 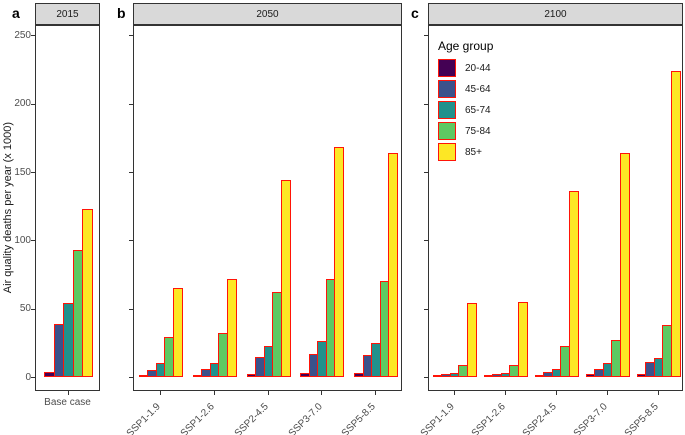 What do you see at coordinates (466, 46) in the screenshot?
I see `legend-title: Age group` at bounding box center [466, 46].